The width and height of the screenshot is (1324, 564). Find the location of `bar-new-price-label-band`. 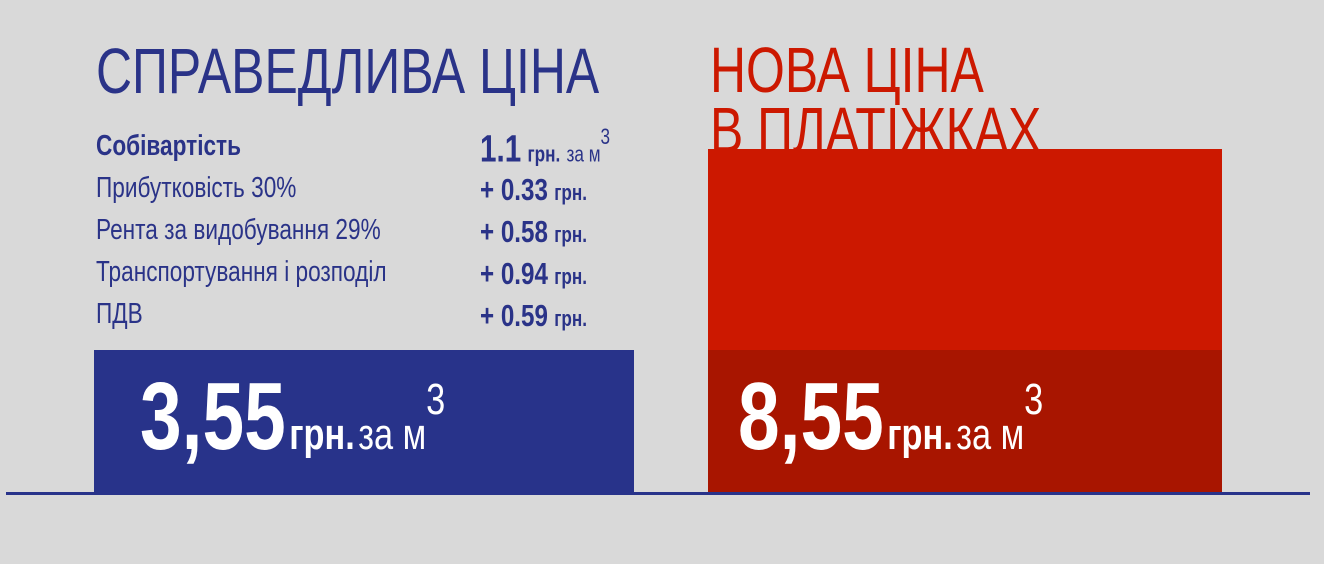

bar-new-price-label-band is located at coordinates (965, 421).